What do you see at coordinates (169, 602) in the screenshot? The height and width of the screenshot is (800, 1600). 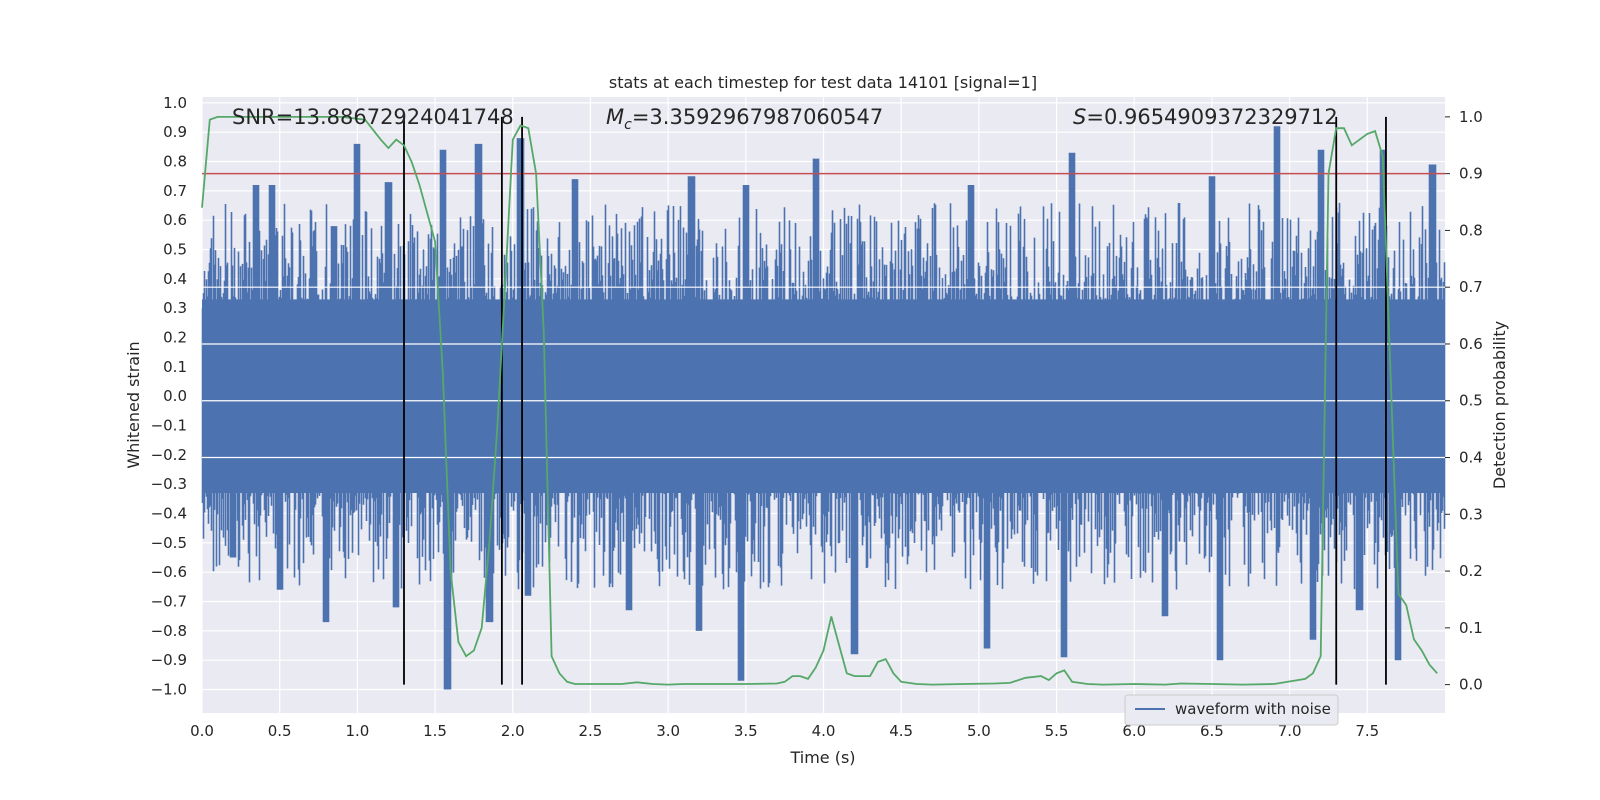 I see `y-tick-label-left: −0.7` at bounding box center [169, 602].